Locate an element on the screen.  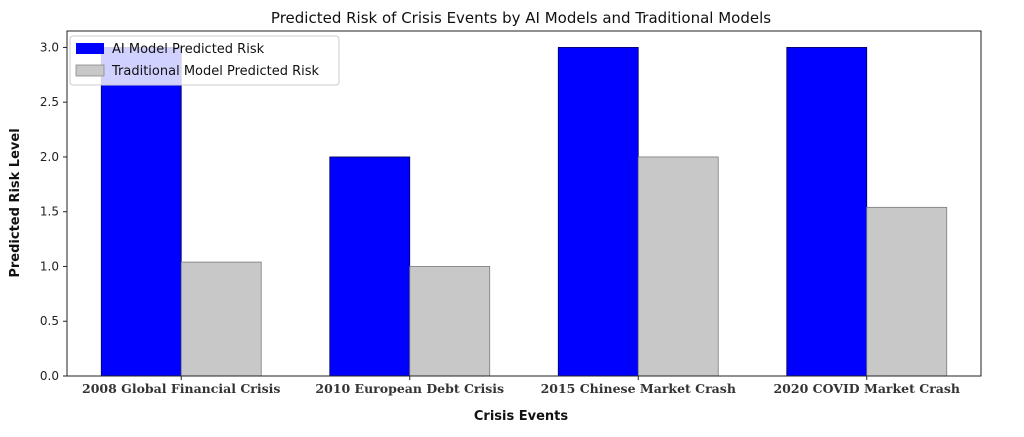
x-tick-label: 2020 COVID Market Crash is located at coordinates (866, 388).